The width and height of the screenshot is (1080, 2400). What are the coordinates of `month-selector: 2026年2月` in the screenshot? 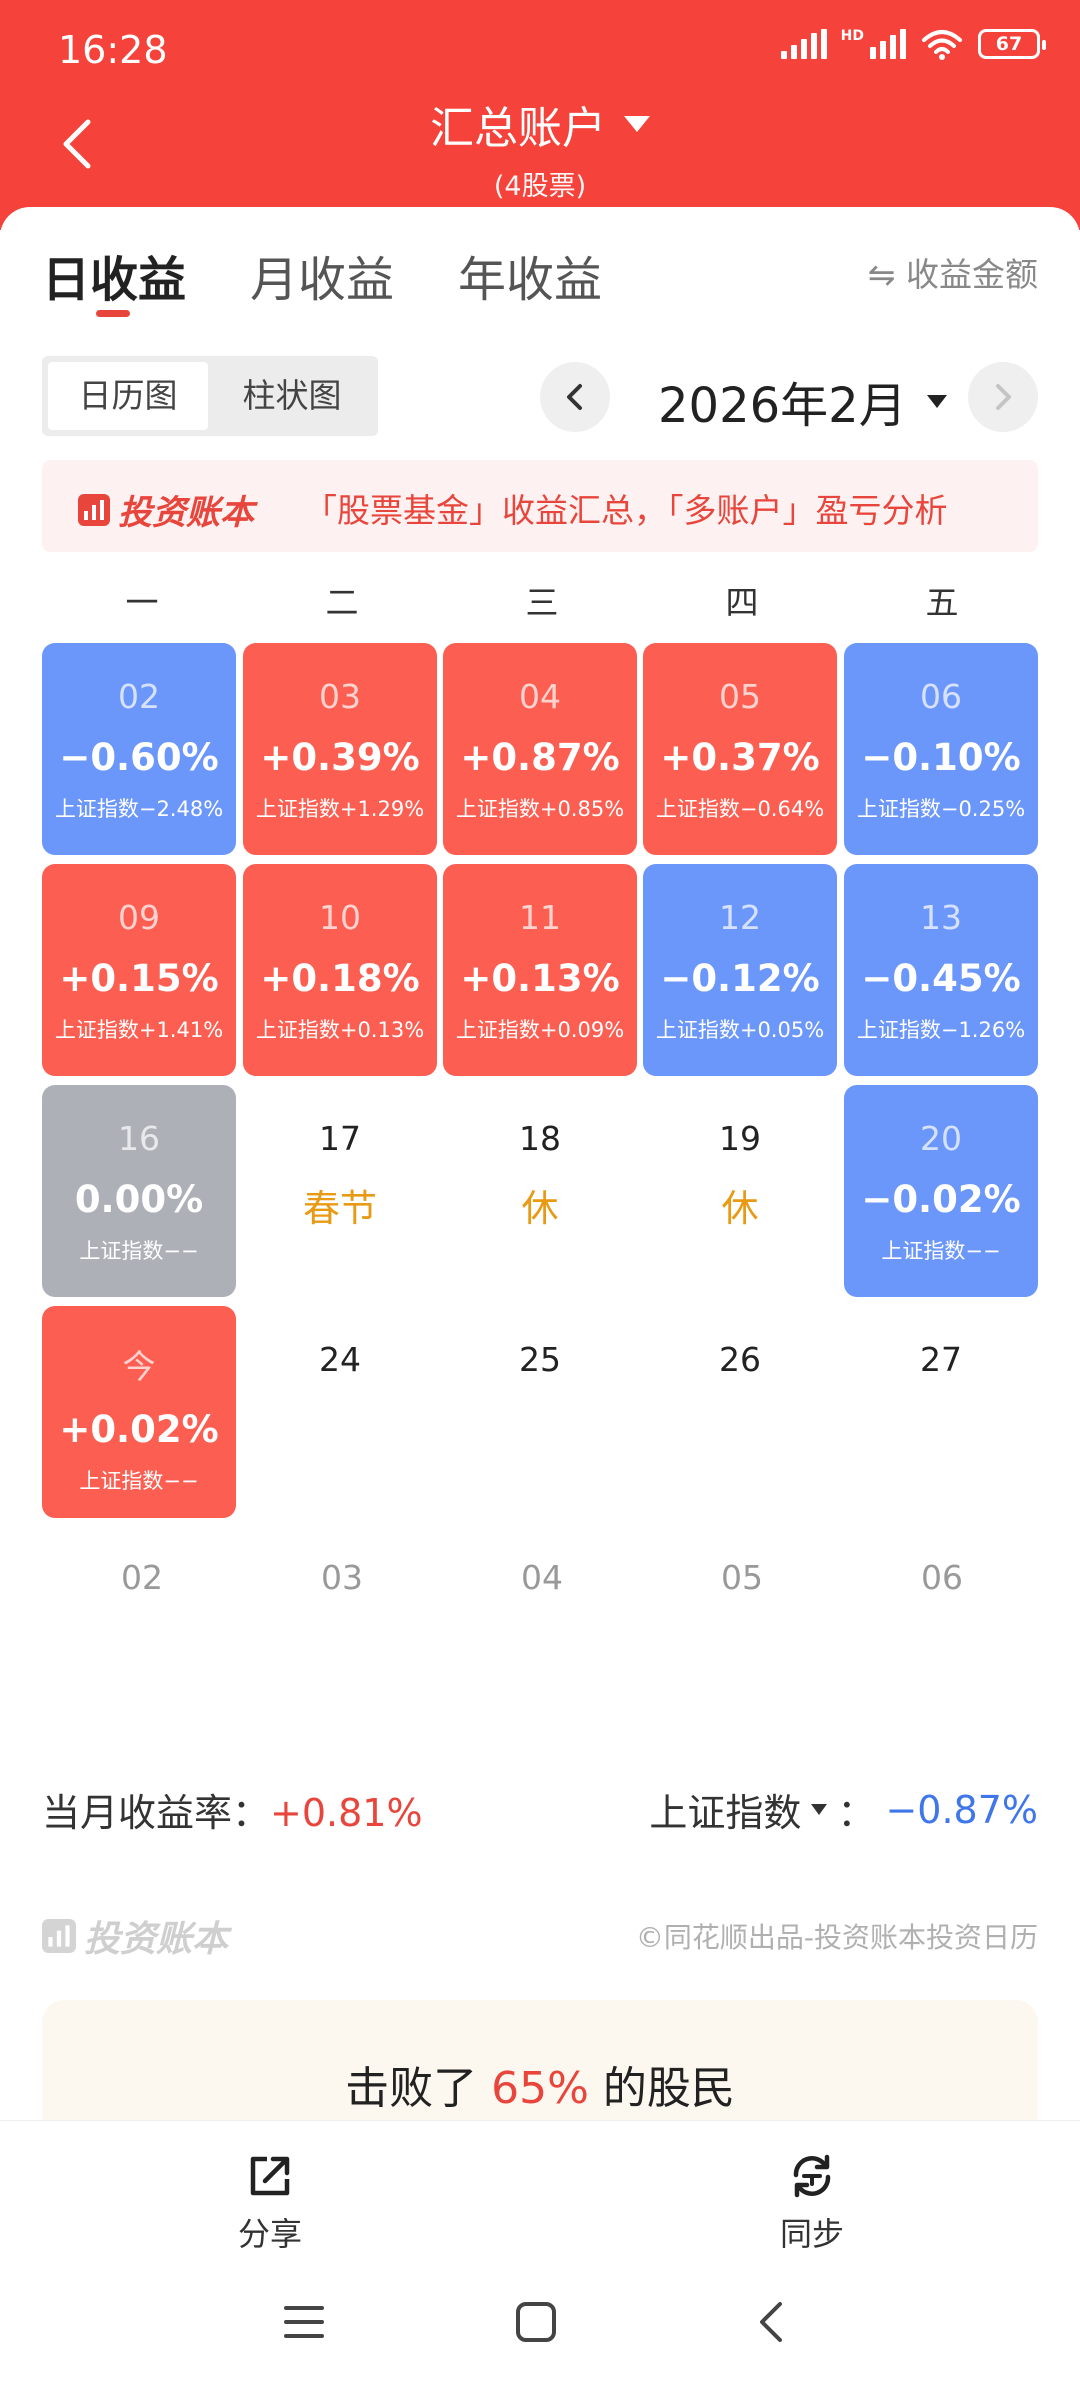 It's located at (802, 401).